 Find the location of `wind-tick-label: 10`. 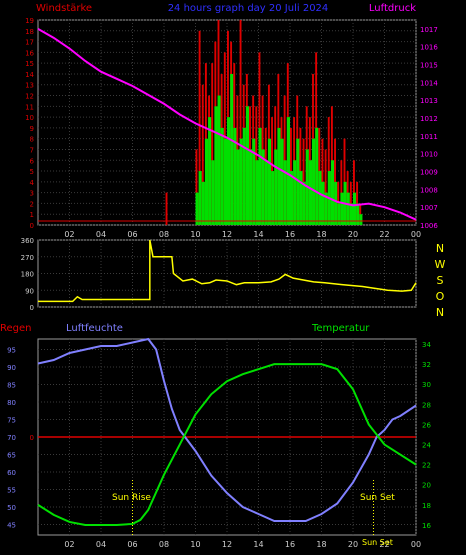

wind-tick-label: 10 is located at coordinates (29, 118).